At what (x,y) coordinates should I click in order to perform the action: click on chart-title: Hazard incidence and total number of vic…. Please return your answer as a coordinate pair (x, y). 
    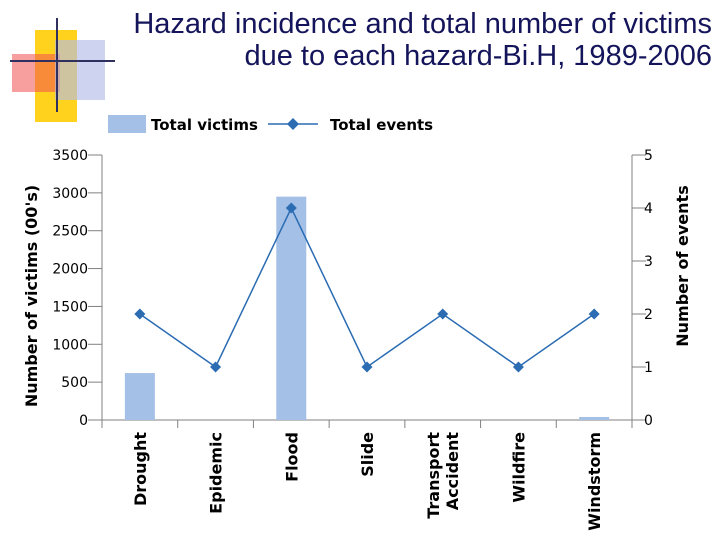
    Looking at the image, I should click on (382, 40).